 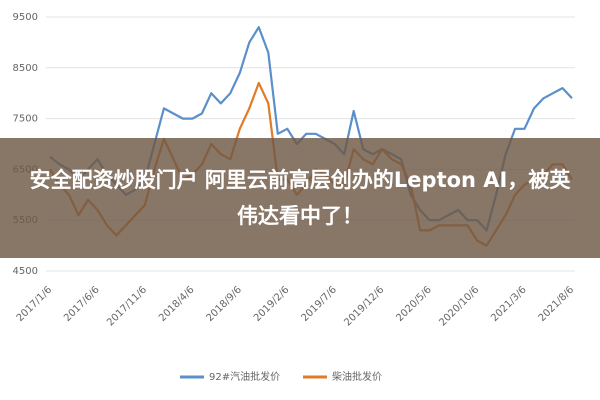 I want to click on legend-label: 92#汽油批发价, so click(x=244, y=376).